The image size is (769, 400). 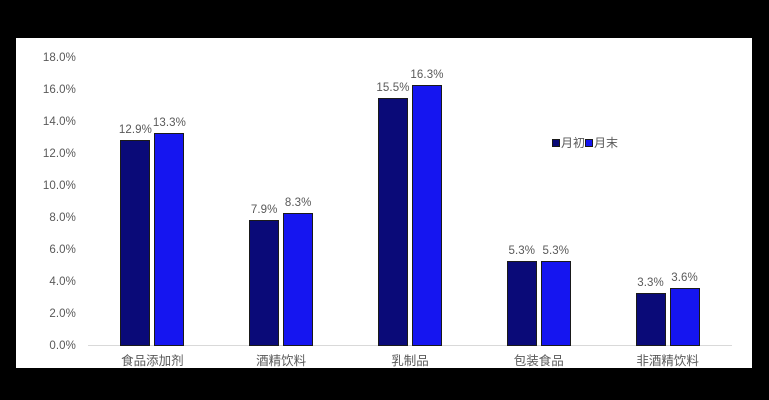 What do you see at coordinates (606, 143) in the screenshot?
I see `legend-label: 月末` at bounding box center [606, 143].